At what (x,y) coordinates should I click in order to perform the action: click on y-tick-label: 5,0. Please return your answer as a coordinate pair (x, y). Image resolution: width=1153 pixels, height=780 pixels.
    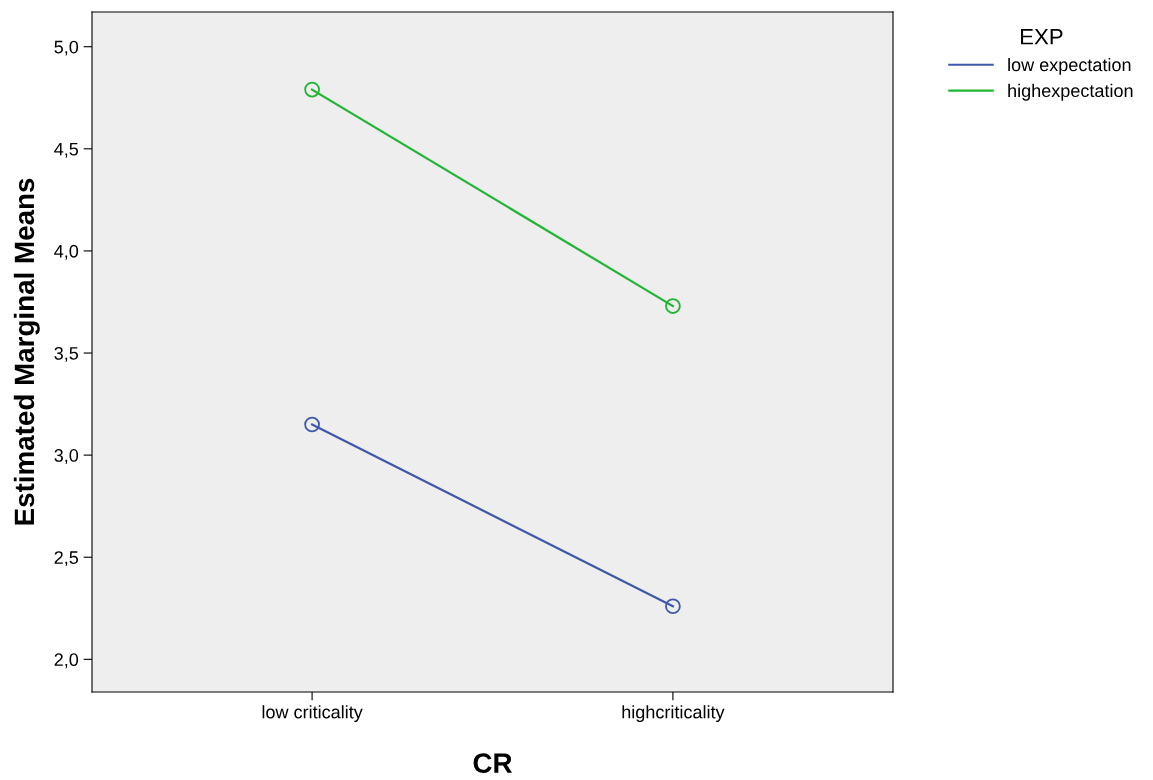
    Looking at the image, I should click on (66, 48).